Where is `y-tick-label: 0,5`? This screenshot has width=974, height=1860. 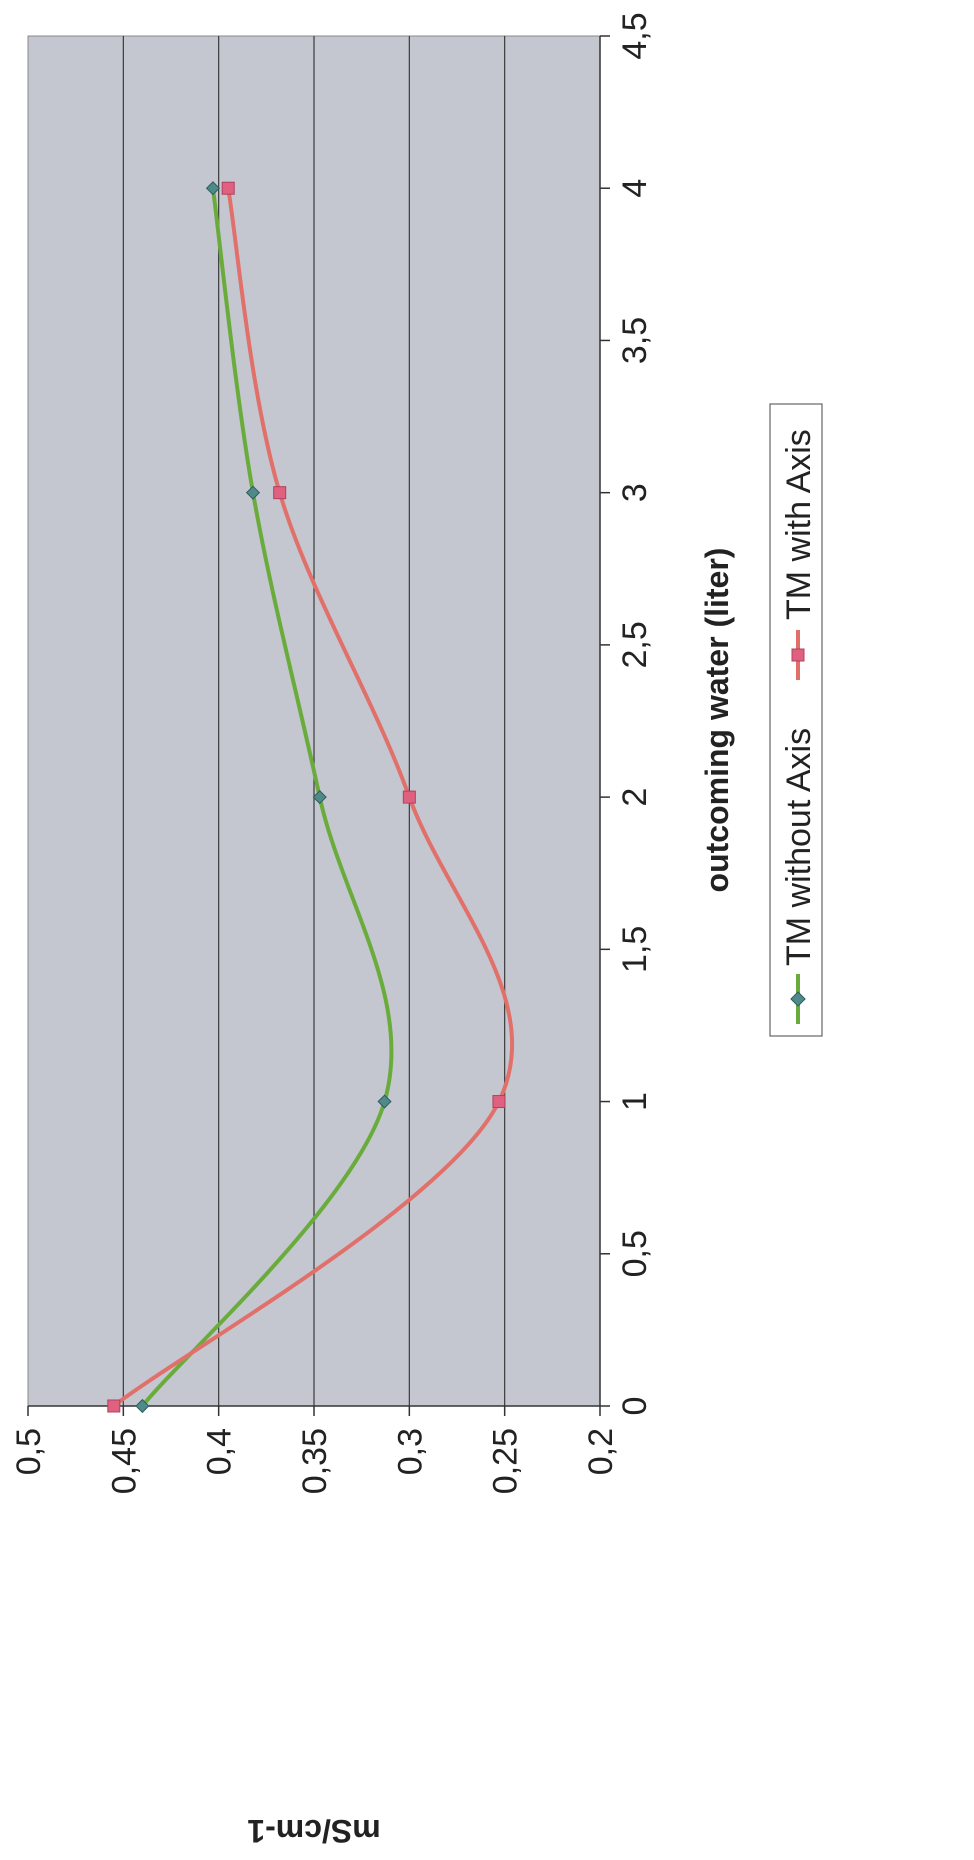
y-tick-label: 0,5 is located at coordinates (29, 1451).